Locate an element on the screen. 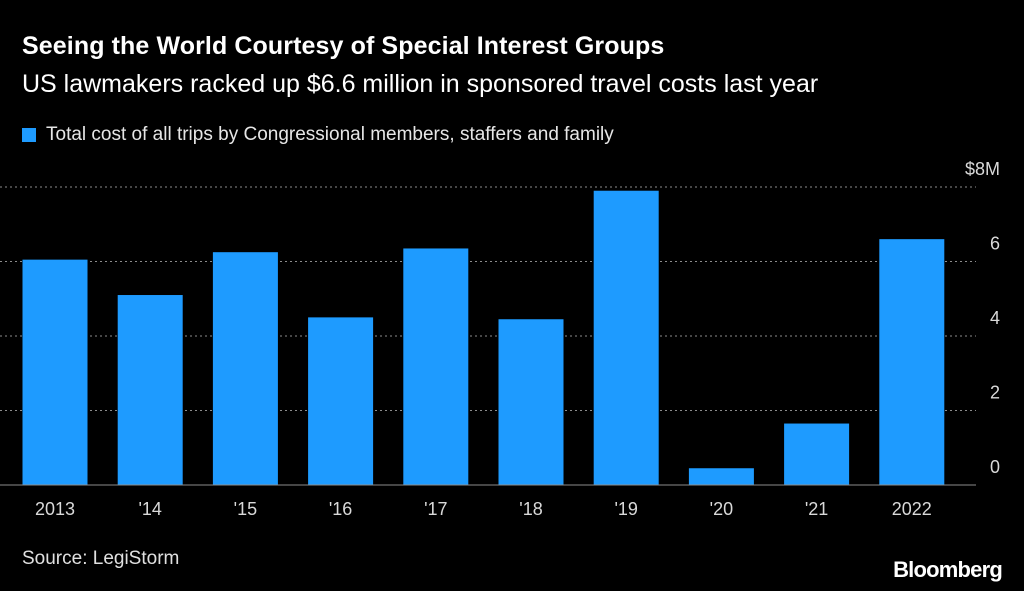  x-tick-label: 2013 is located at coordinates (55, 509).